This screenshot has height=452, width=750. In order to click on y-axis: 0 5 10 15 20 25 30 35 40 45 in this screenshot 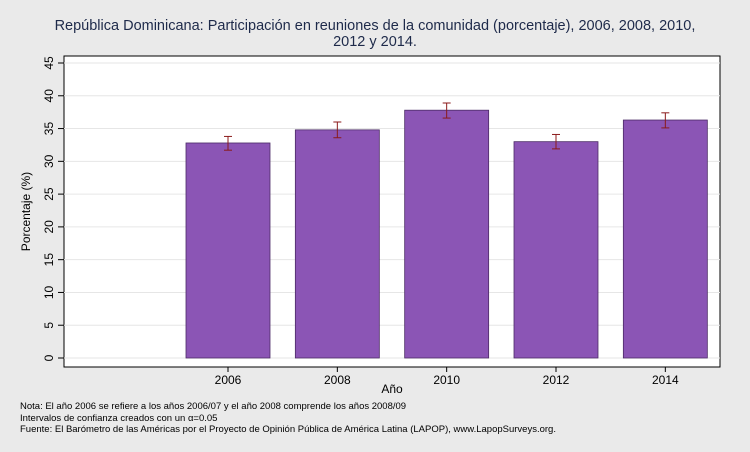, I will do `click(53, 208)`.